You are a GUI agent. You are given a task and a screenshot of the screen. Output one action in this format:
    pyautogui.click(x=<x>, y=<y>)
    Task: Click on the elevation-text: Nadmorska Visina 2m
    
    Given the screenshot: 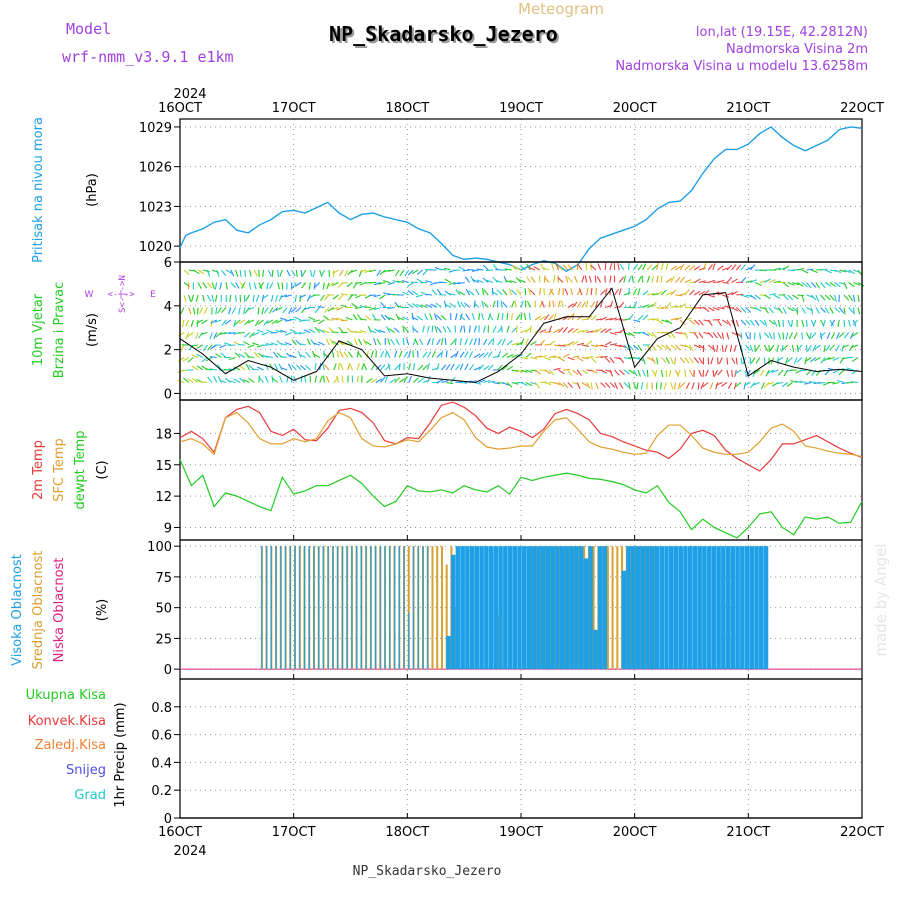 What is the action you would take?
    pyautogui.click(x=797, y=49)
    